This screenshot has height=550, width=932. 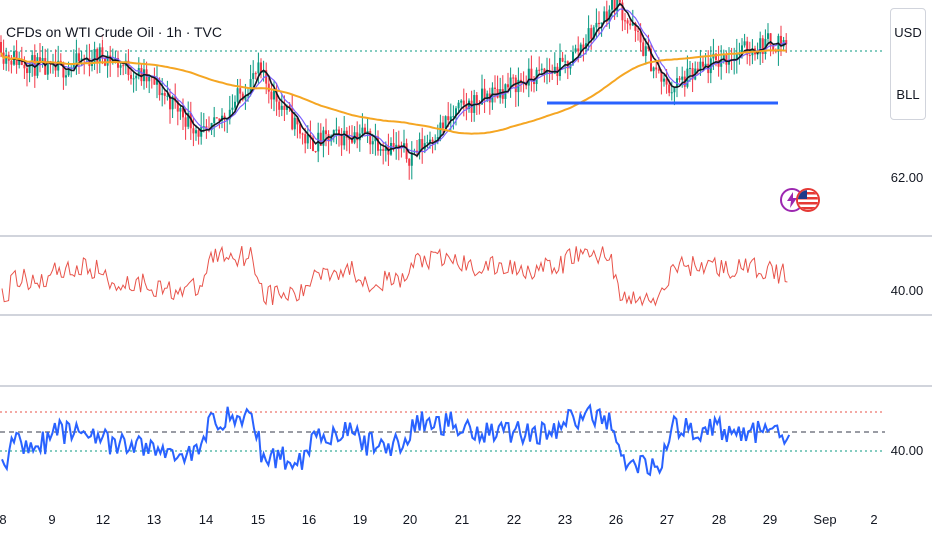 I want to click on x-axis-tick-label: 23, so click(x=565, y=519).